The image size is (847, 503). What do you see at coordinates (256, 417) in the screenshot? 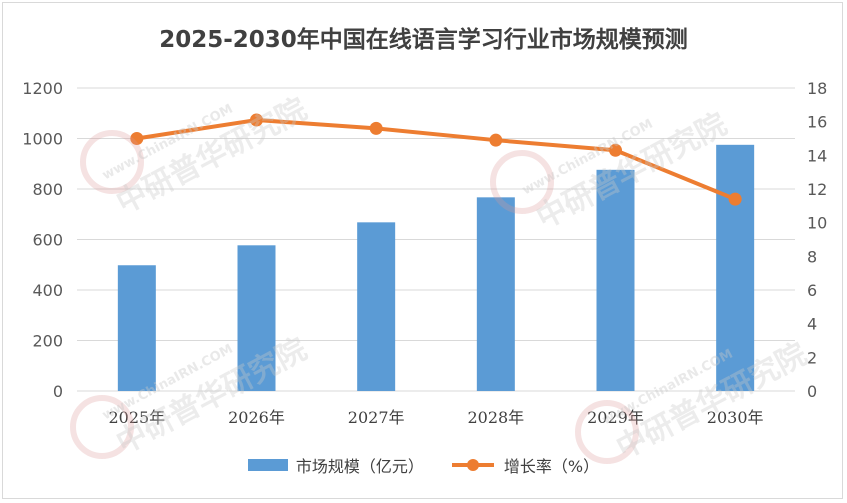
I see `x-tick-label: 2026年` at bounding box center [256, 417].